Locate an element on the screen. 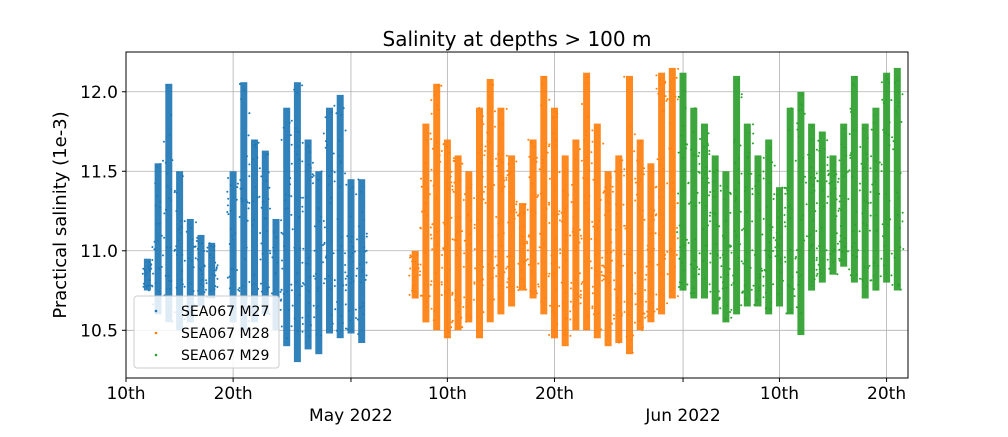 The height and width of the screenshot is (437, 1008). x-tick-label: 20th is located at coordinates (886, 394).